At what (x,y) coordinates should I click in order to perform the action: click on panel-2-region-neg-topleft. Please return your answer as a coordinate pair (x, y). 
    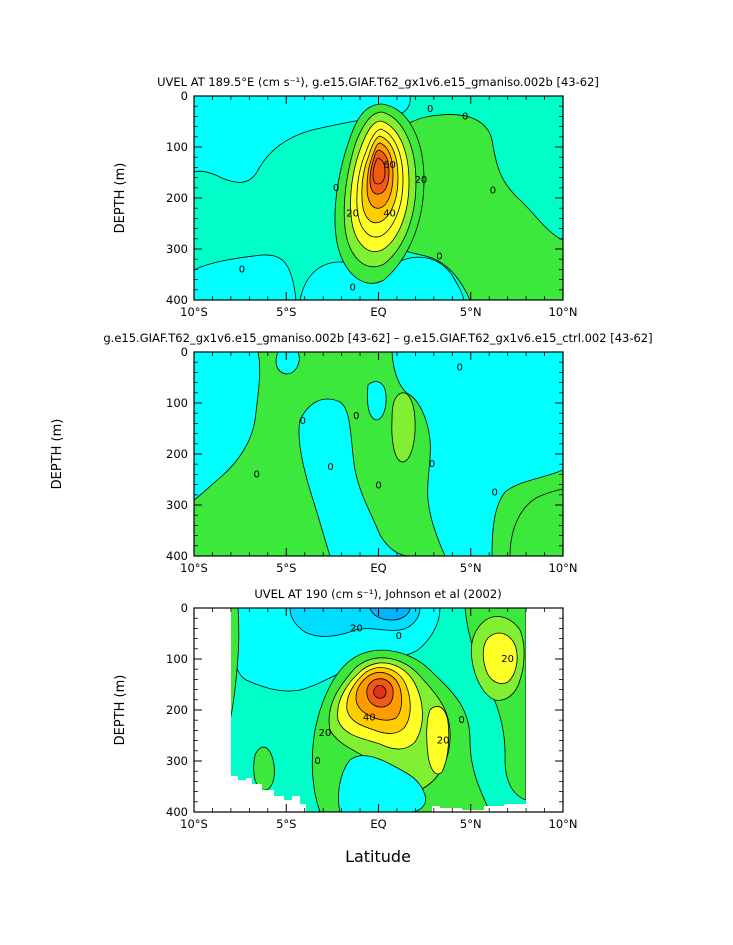
    Looking at the image, I should click on (227, 426).